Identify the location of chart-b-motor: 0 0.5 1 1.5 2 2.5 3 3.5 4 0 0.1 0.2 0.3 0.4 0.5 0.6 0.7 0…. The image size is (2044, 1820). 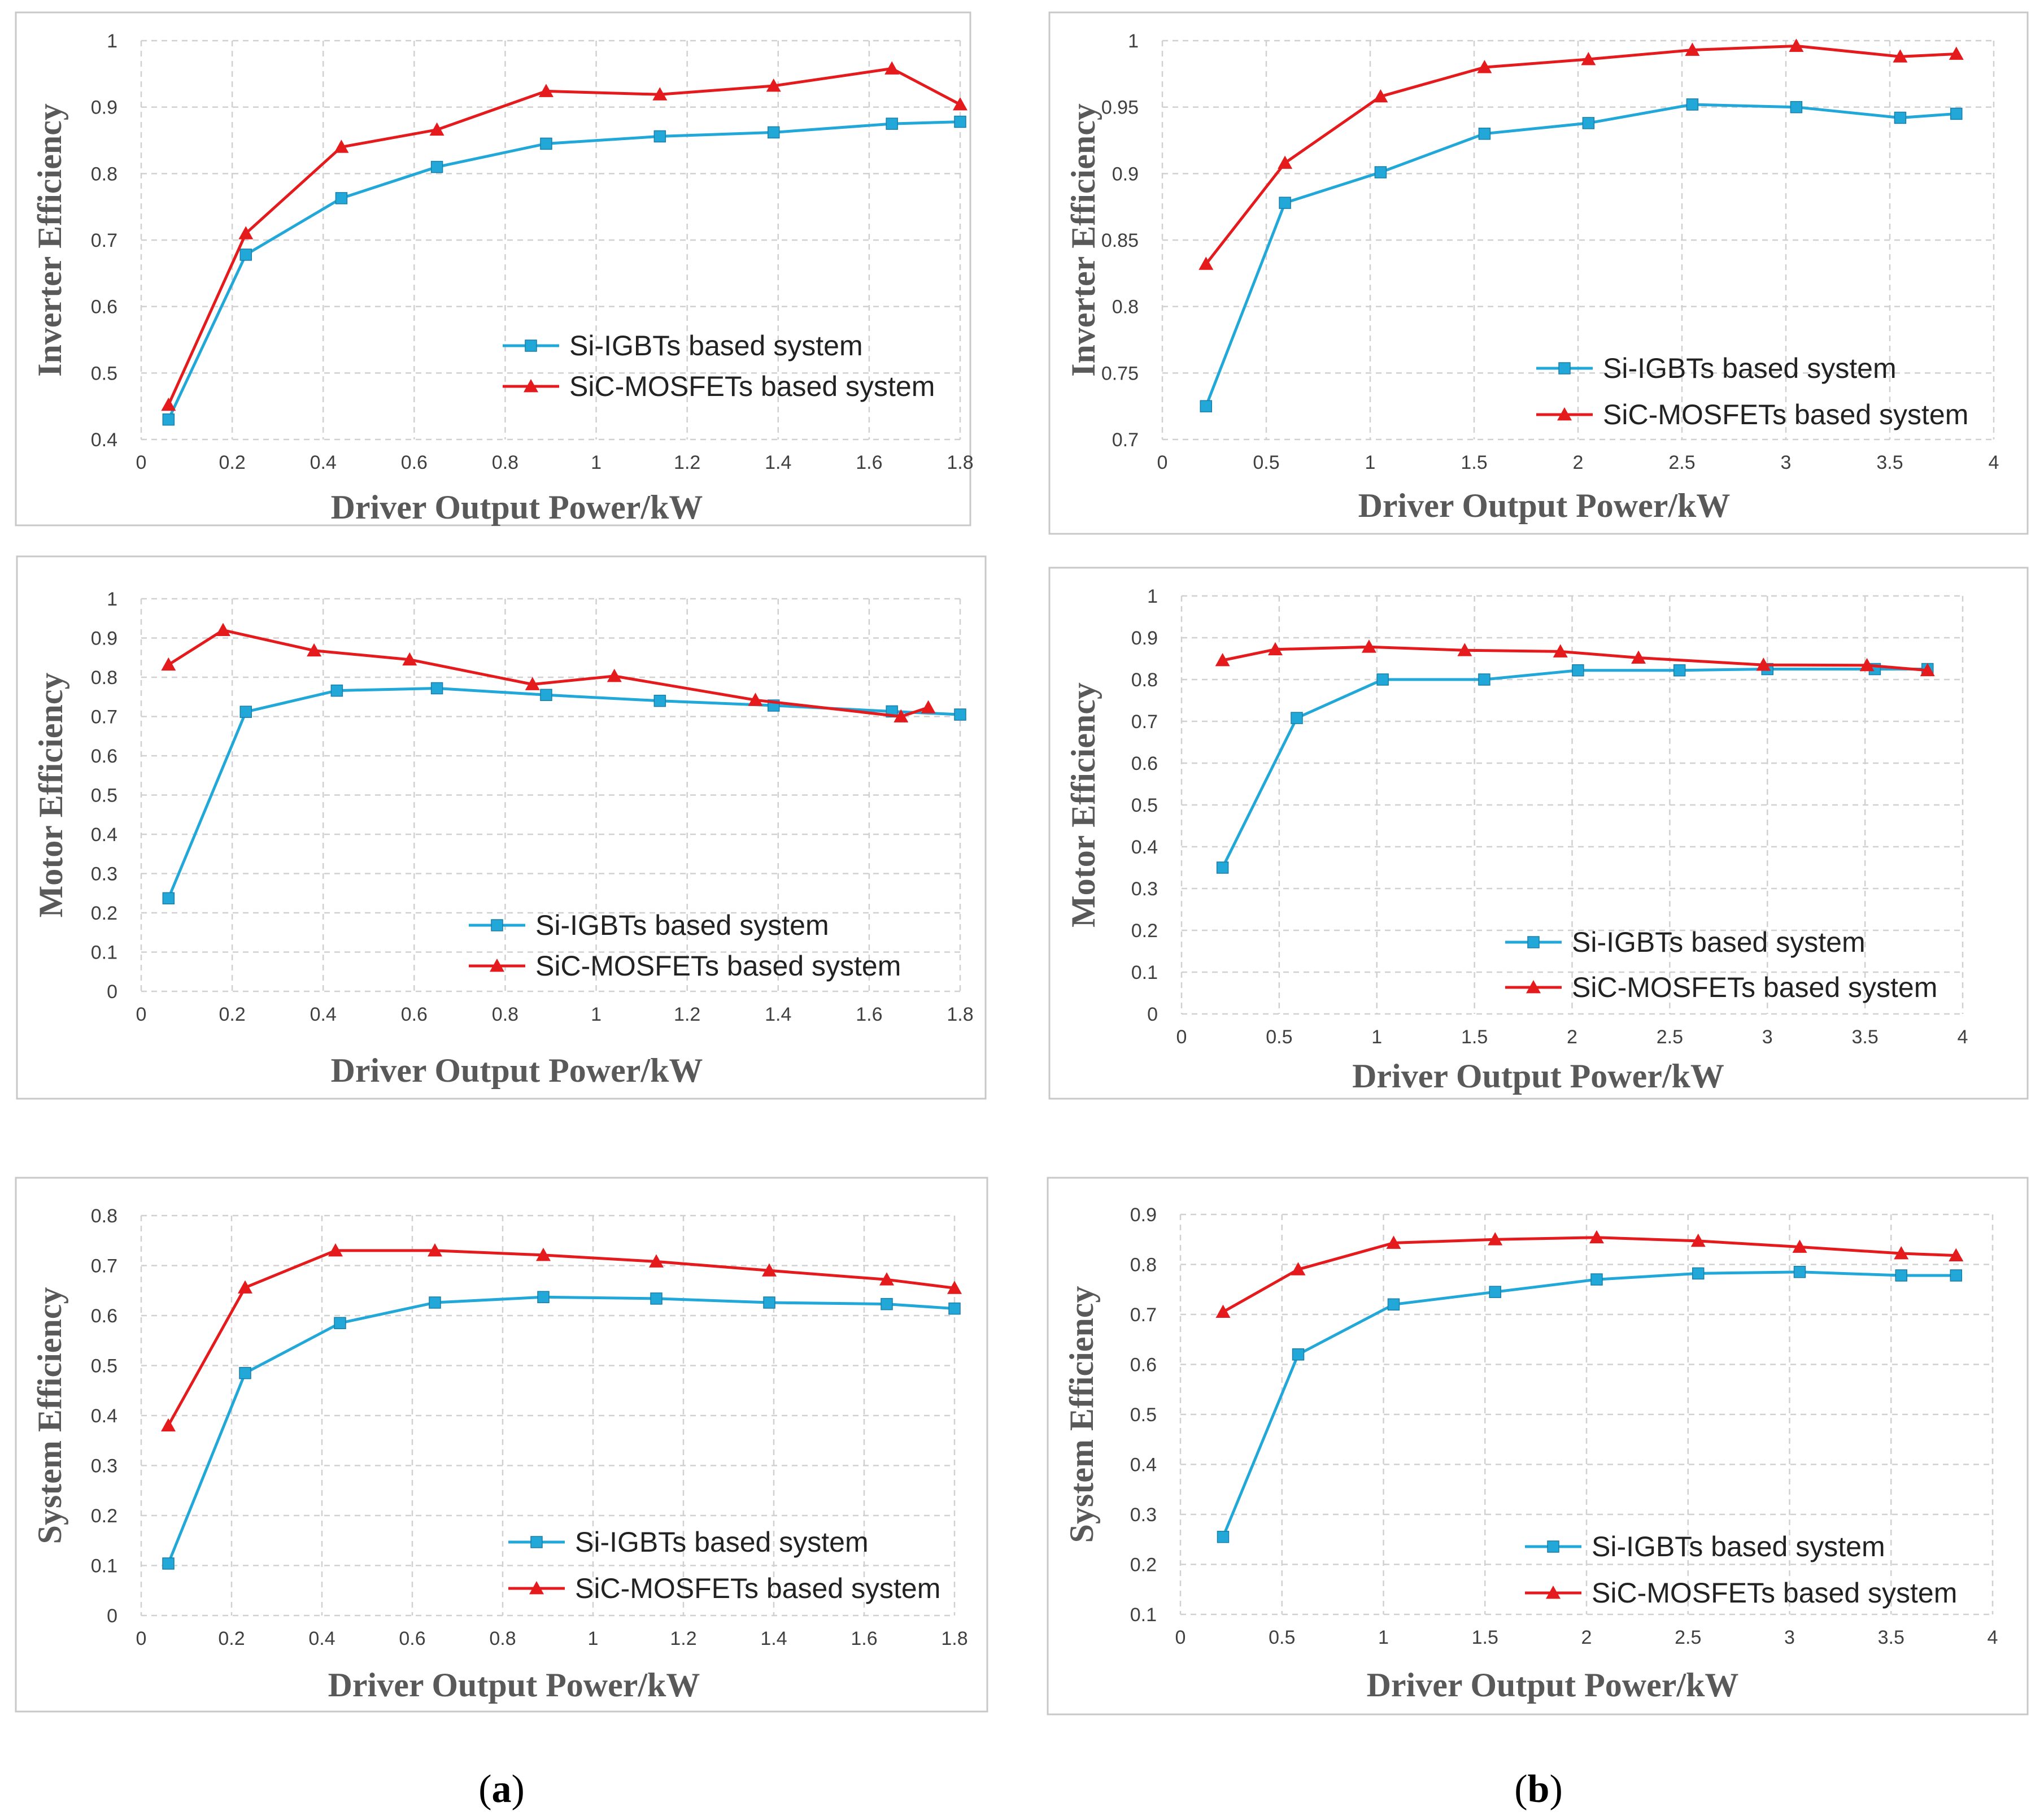
(1538, 833).